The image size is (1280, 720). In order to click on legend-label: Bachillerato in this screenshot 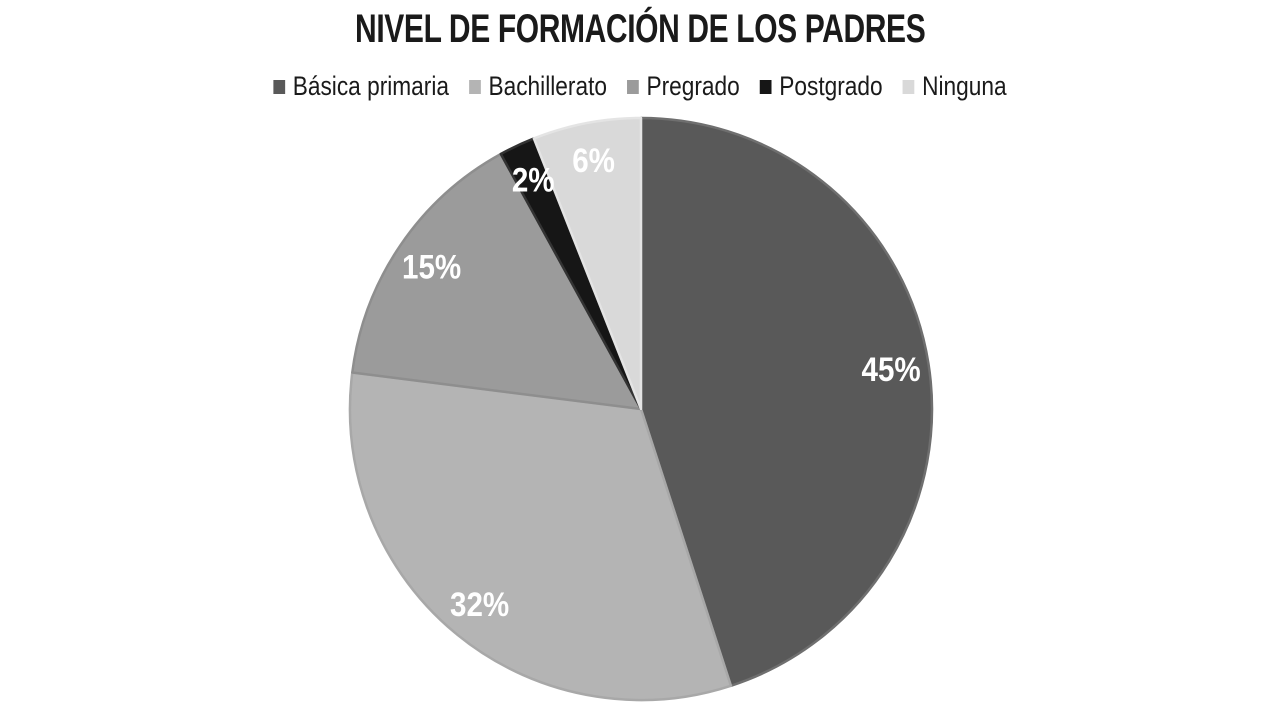, I will do `click(547, 86)`.